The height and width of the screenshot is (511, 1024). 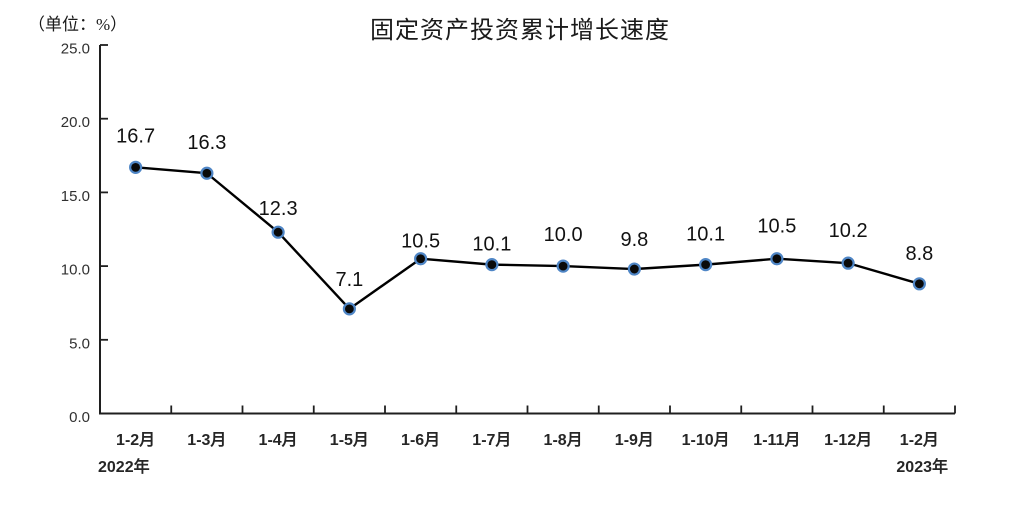 What do you see at coordinates (79, 343) in the screenshot?
I see `y-tick-label: 5.0` at bounding box center [79, 343].